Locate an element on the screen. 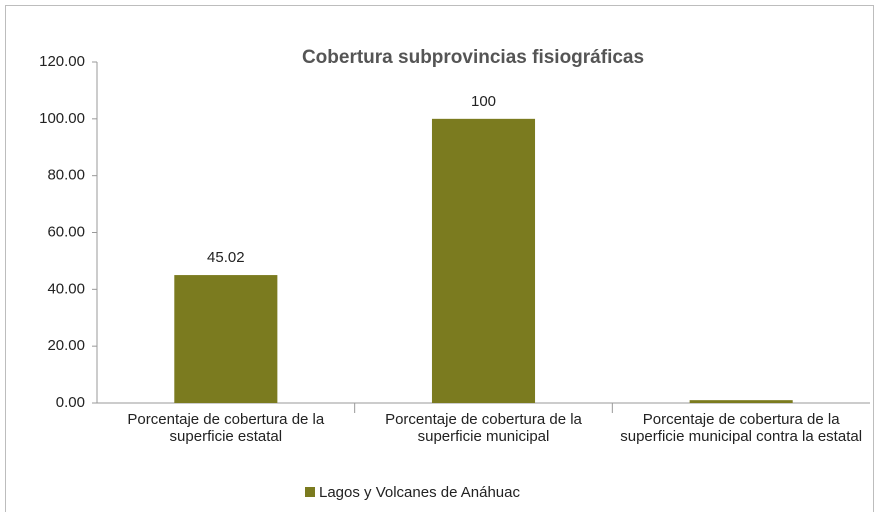 Image resolution: width=879 pixels, height=512 pixels. legend-swatch is located at coordinates (310, 492).